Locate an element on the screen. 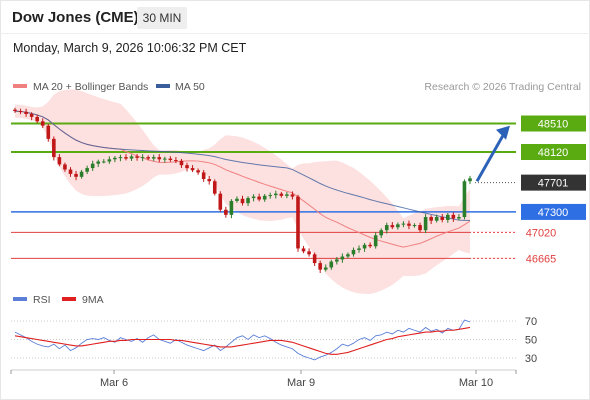 Image resolution: width=590 pixels, height=400 pixels. timeframe-button: 30 MIN is located at coordinates (162, 18).